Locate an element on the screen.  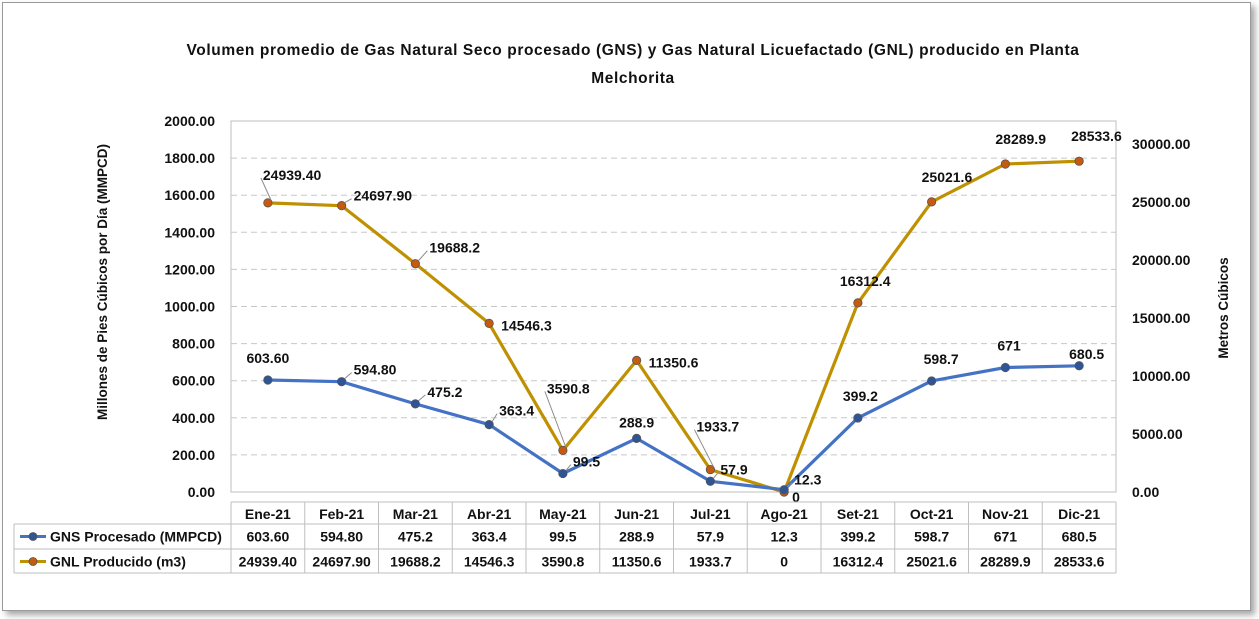
y-right-tick-label: 0.00 is located at coordinates (1145, 492).